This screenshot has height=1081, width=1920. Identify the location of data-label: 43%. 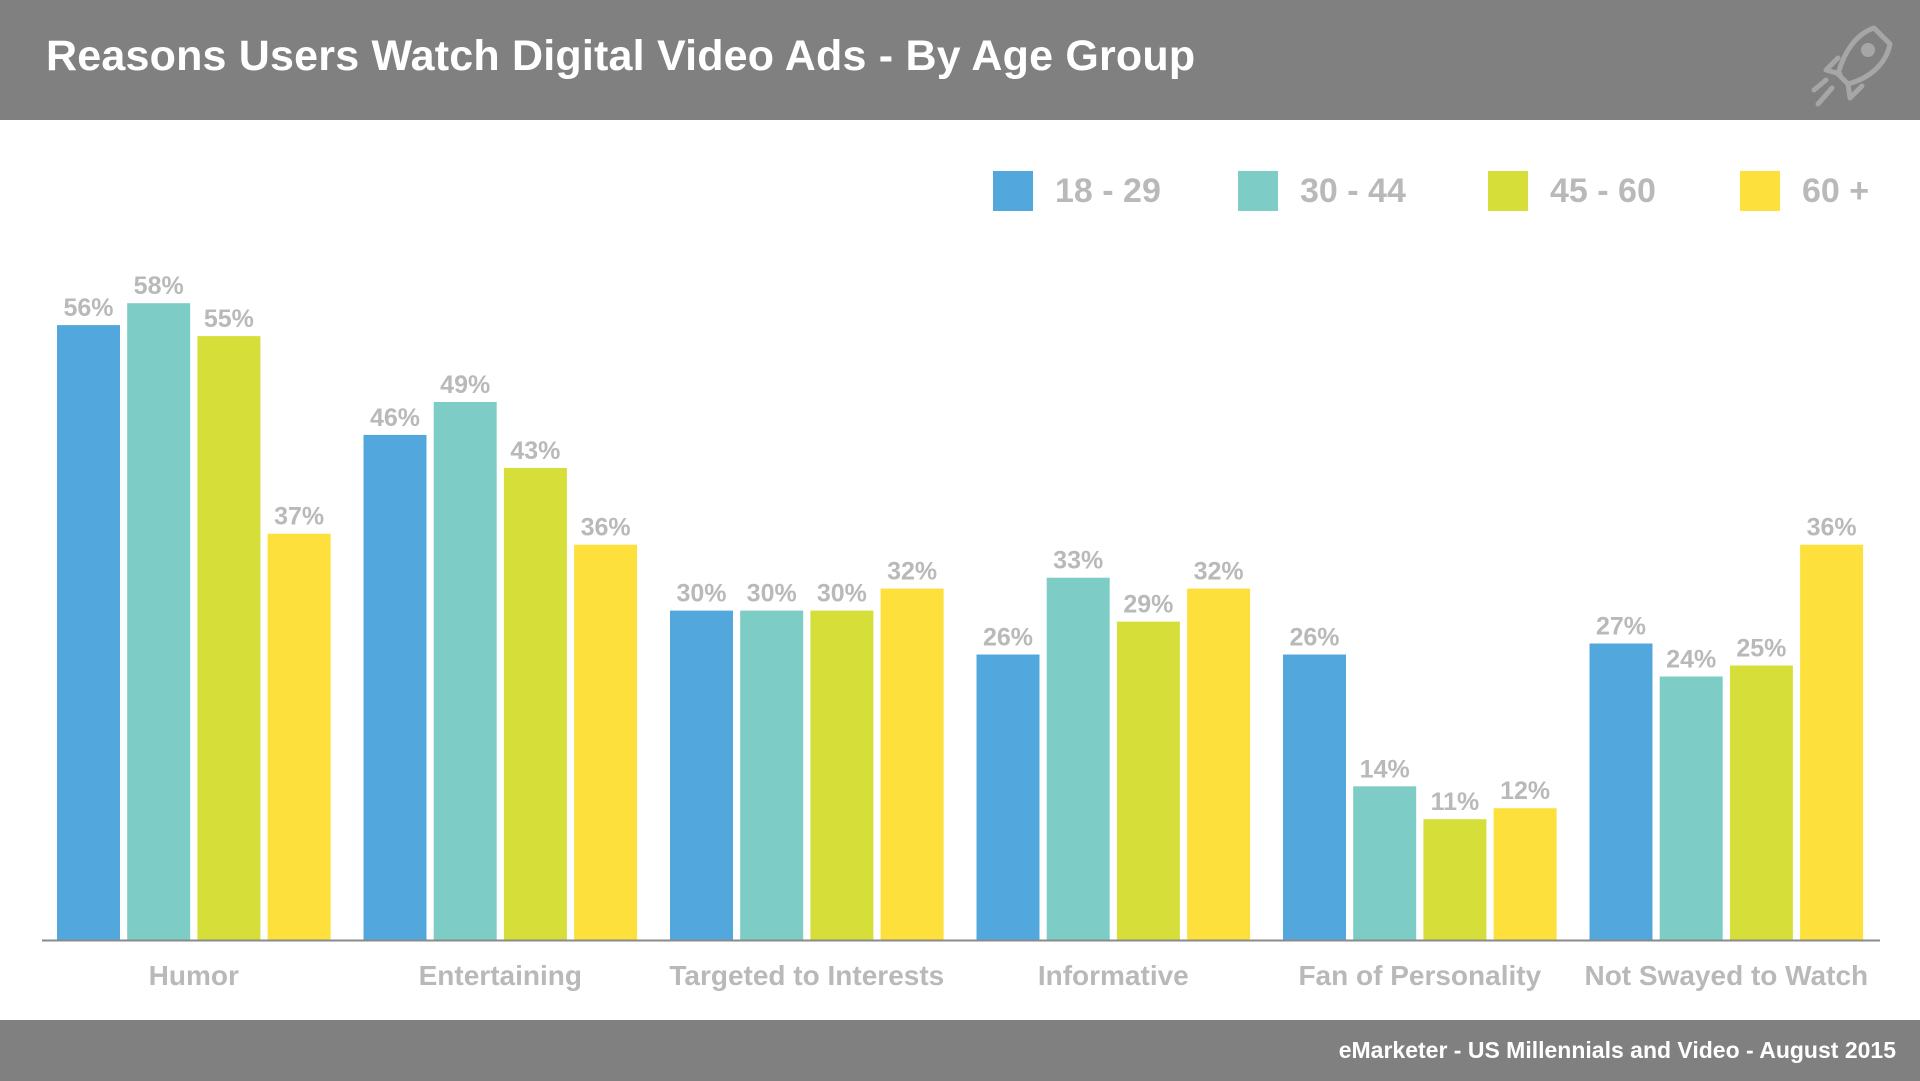
(535, 451).